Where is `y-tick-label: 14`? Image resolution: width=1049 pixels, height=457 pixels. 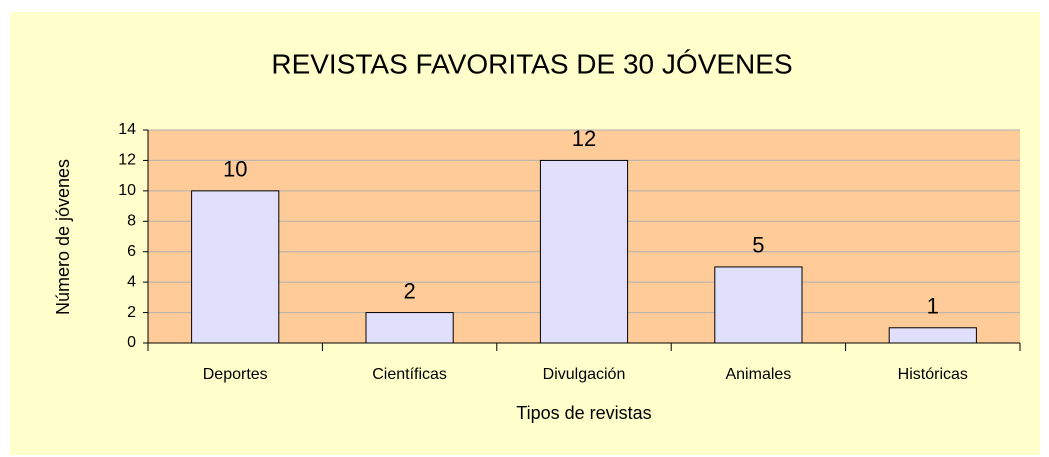
y-tick-label: 14 is located at coordinates (127, 129).